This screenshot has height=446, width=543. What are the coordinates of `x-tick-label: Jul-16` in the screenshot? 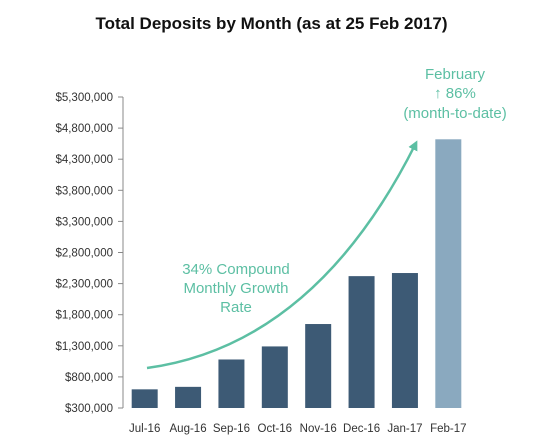 It's located at (144, 429).